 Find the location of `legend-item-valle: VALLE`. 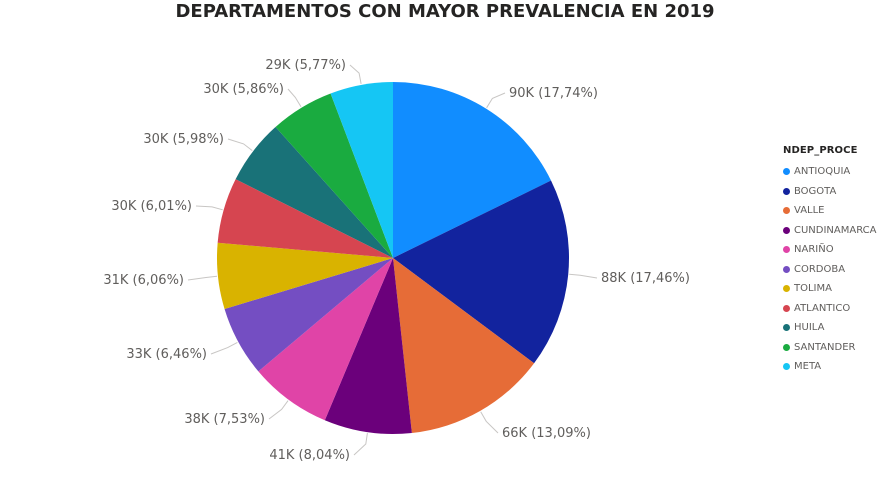

legend-item-valle: VALLE is located at coordinates (830, 211).